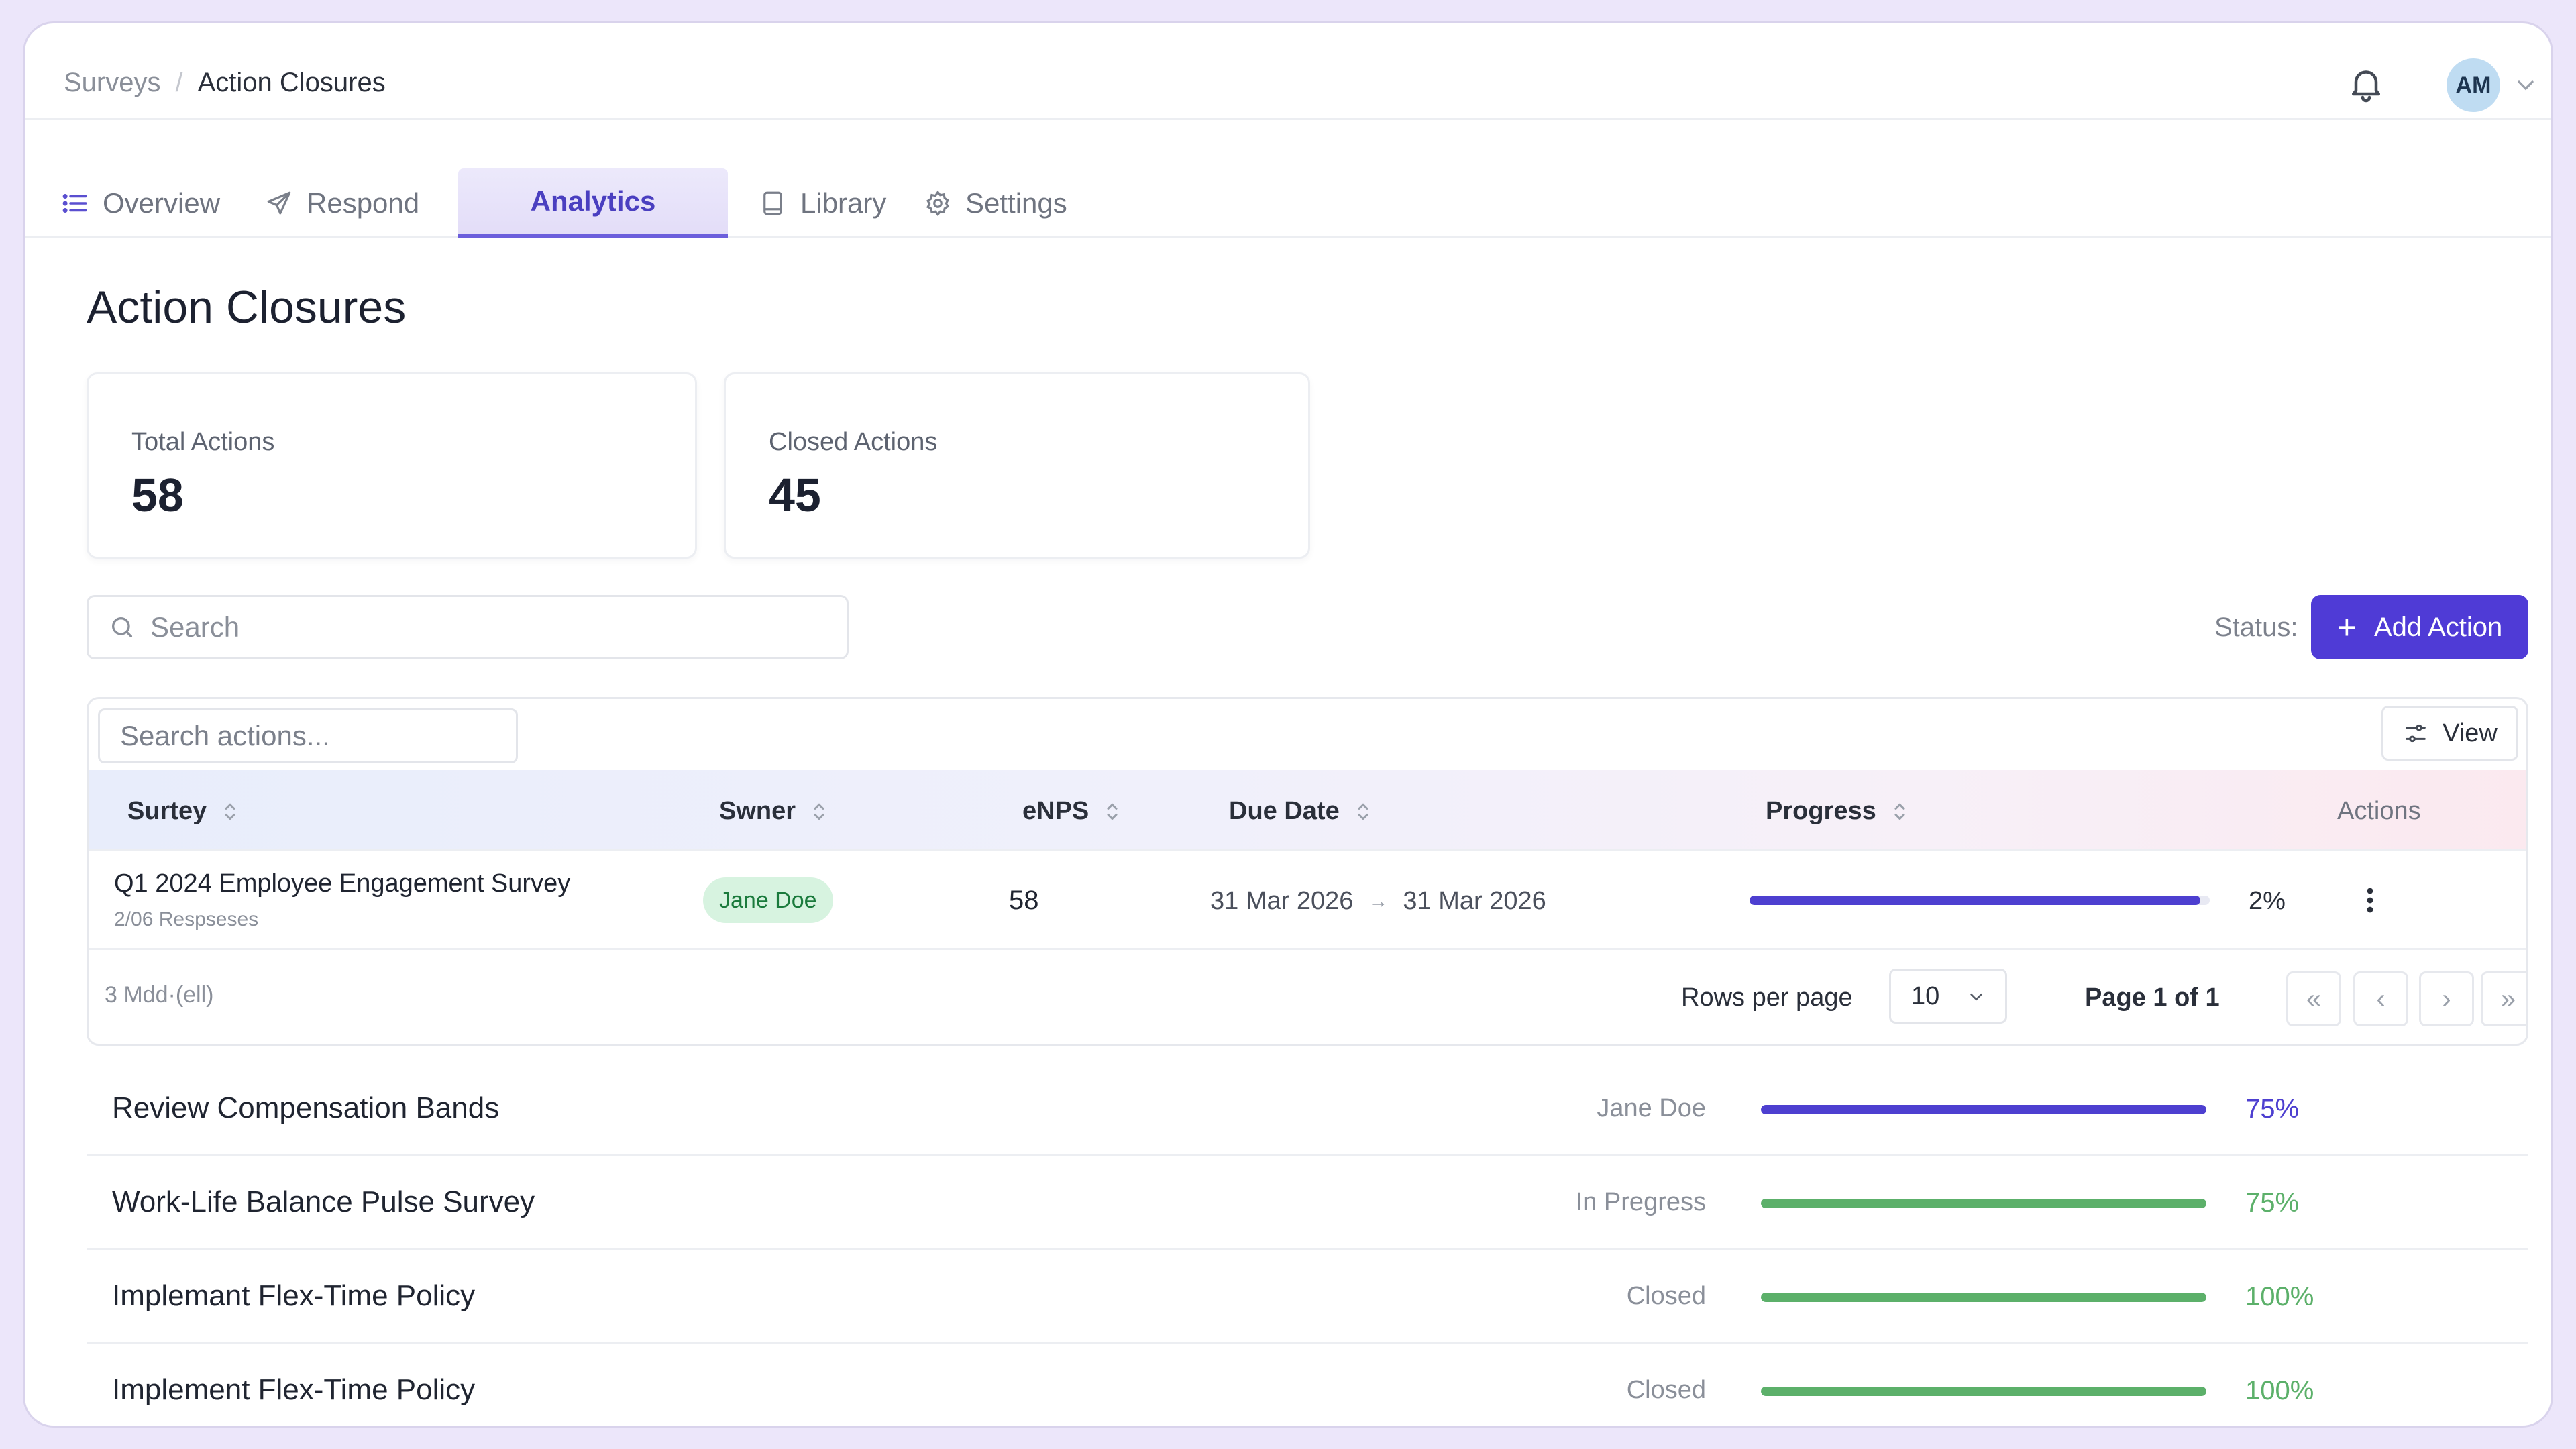  I want to click on column-header-actions: Actions, so click(2379, 811).